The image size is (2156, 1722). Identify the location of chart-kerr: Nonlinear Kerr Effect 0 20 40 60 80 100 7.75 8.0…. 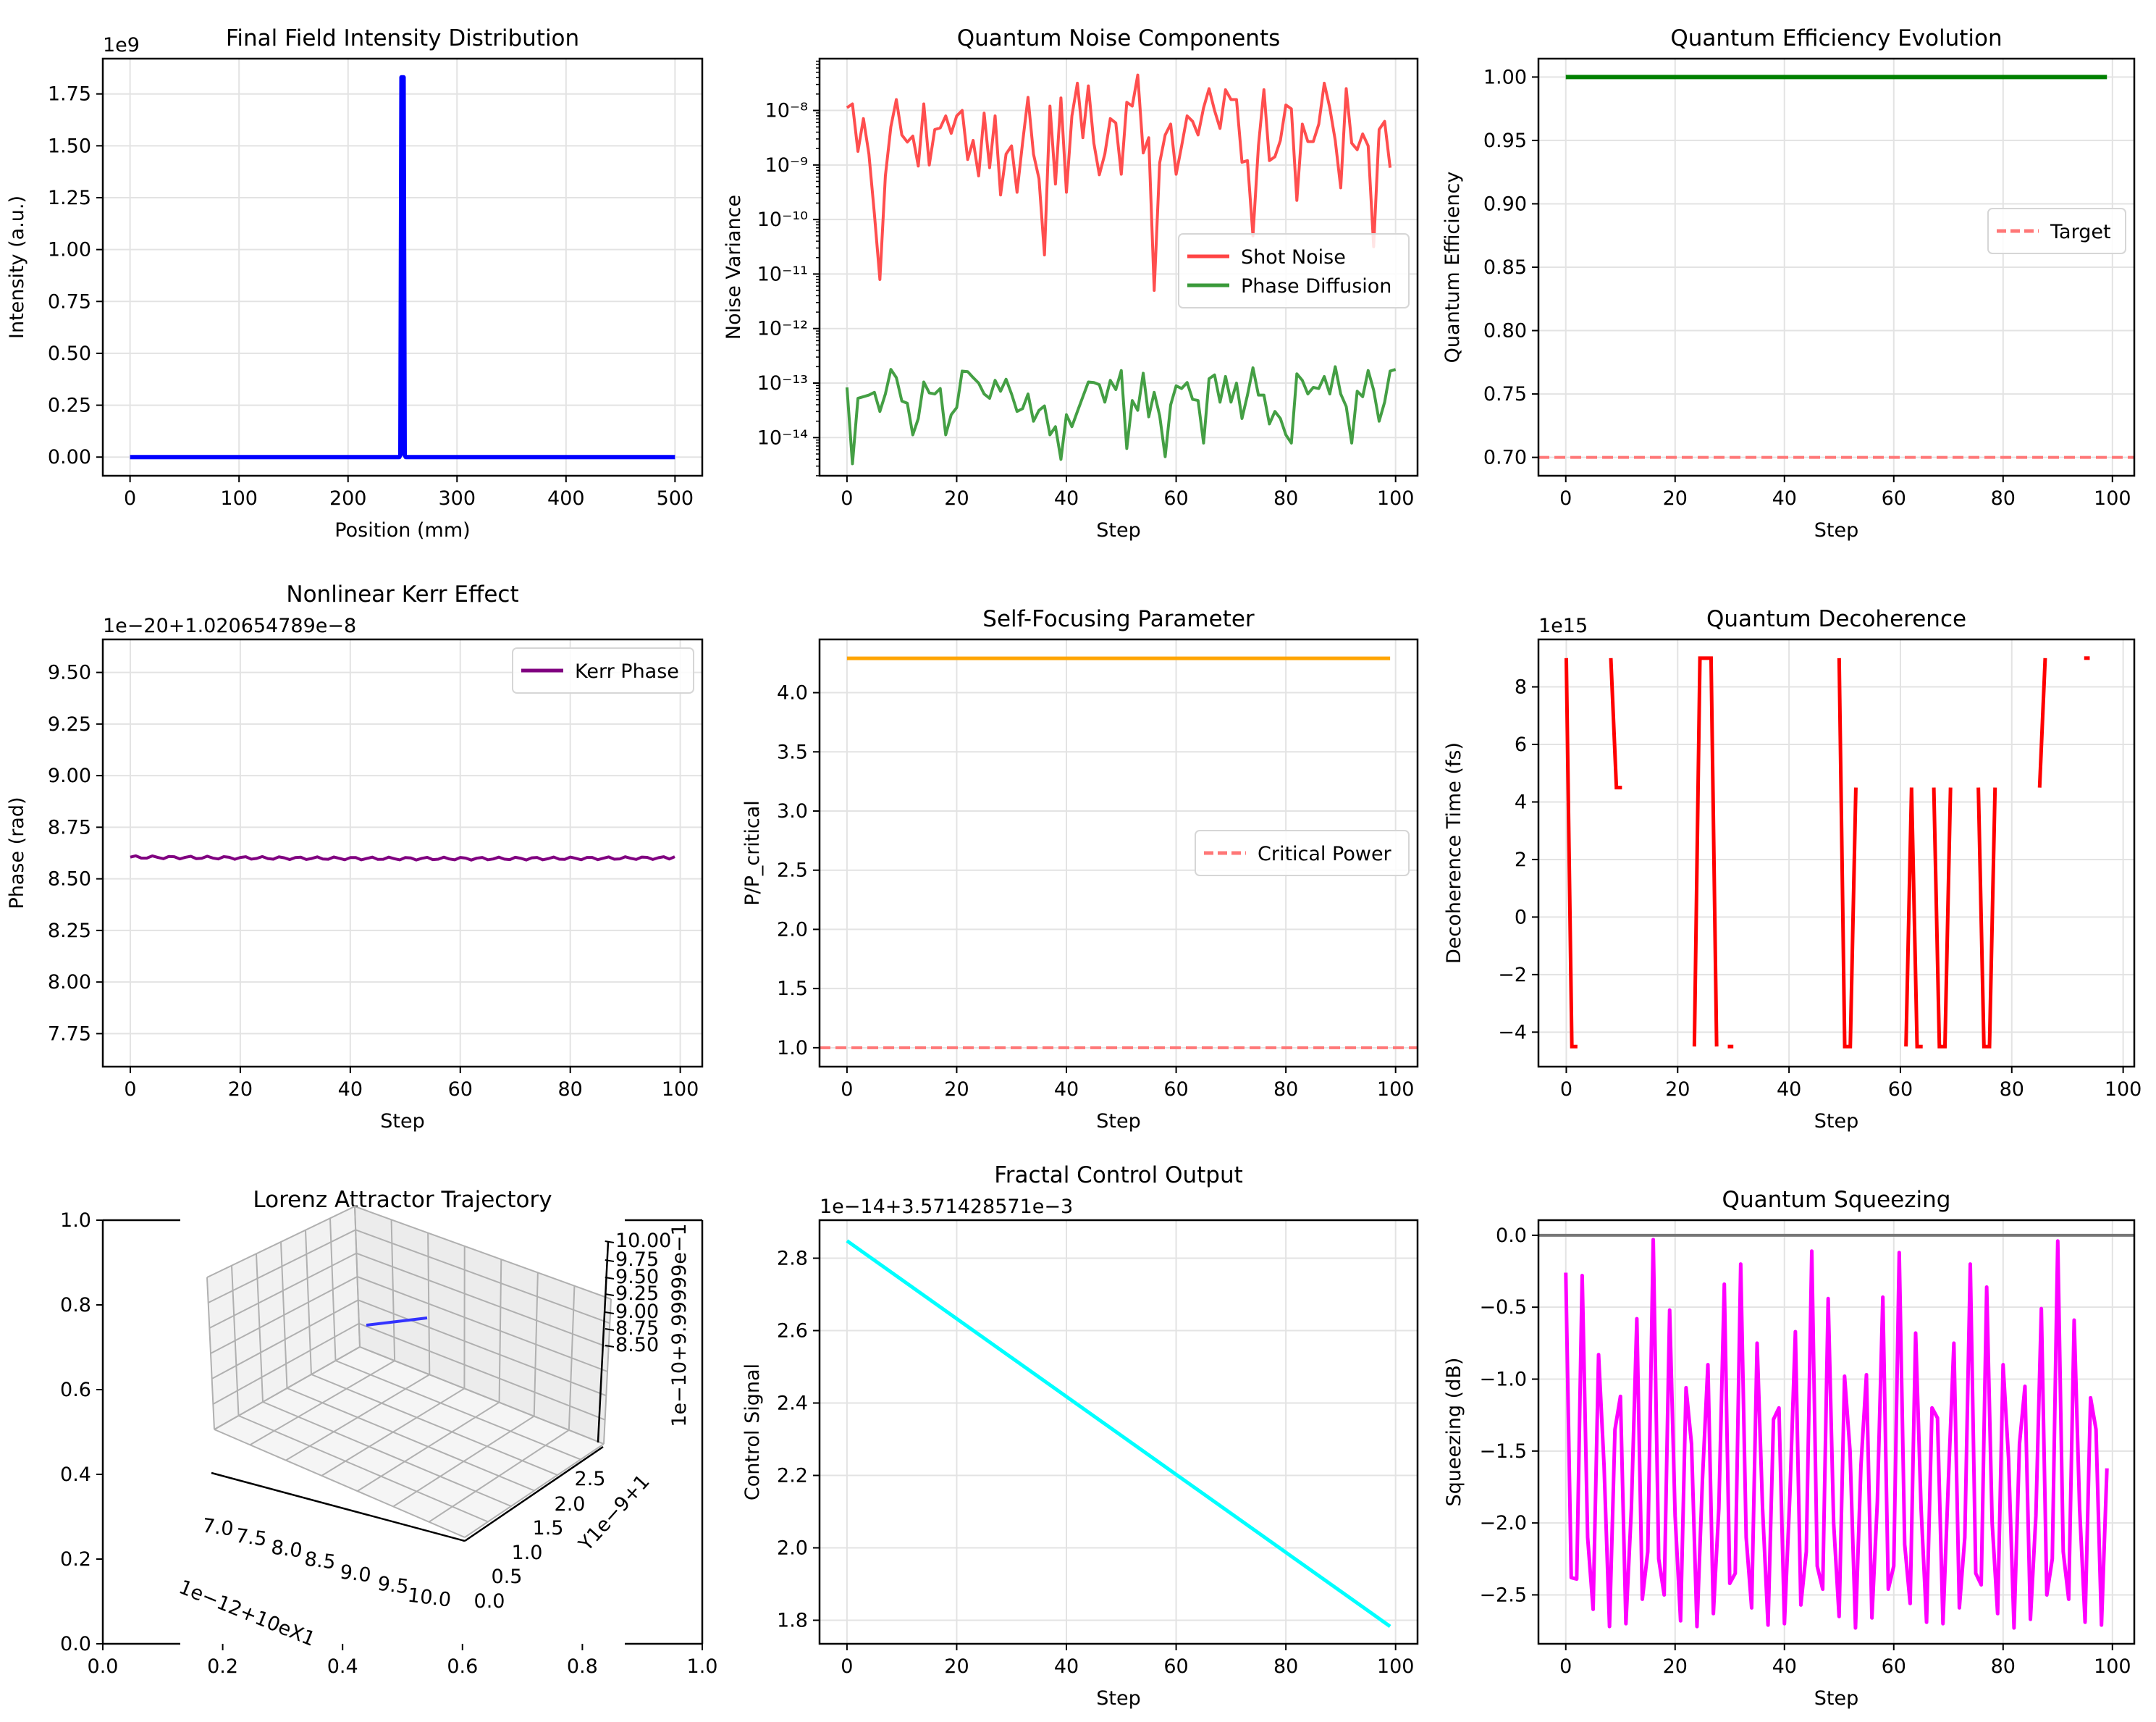
(355, 857).